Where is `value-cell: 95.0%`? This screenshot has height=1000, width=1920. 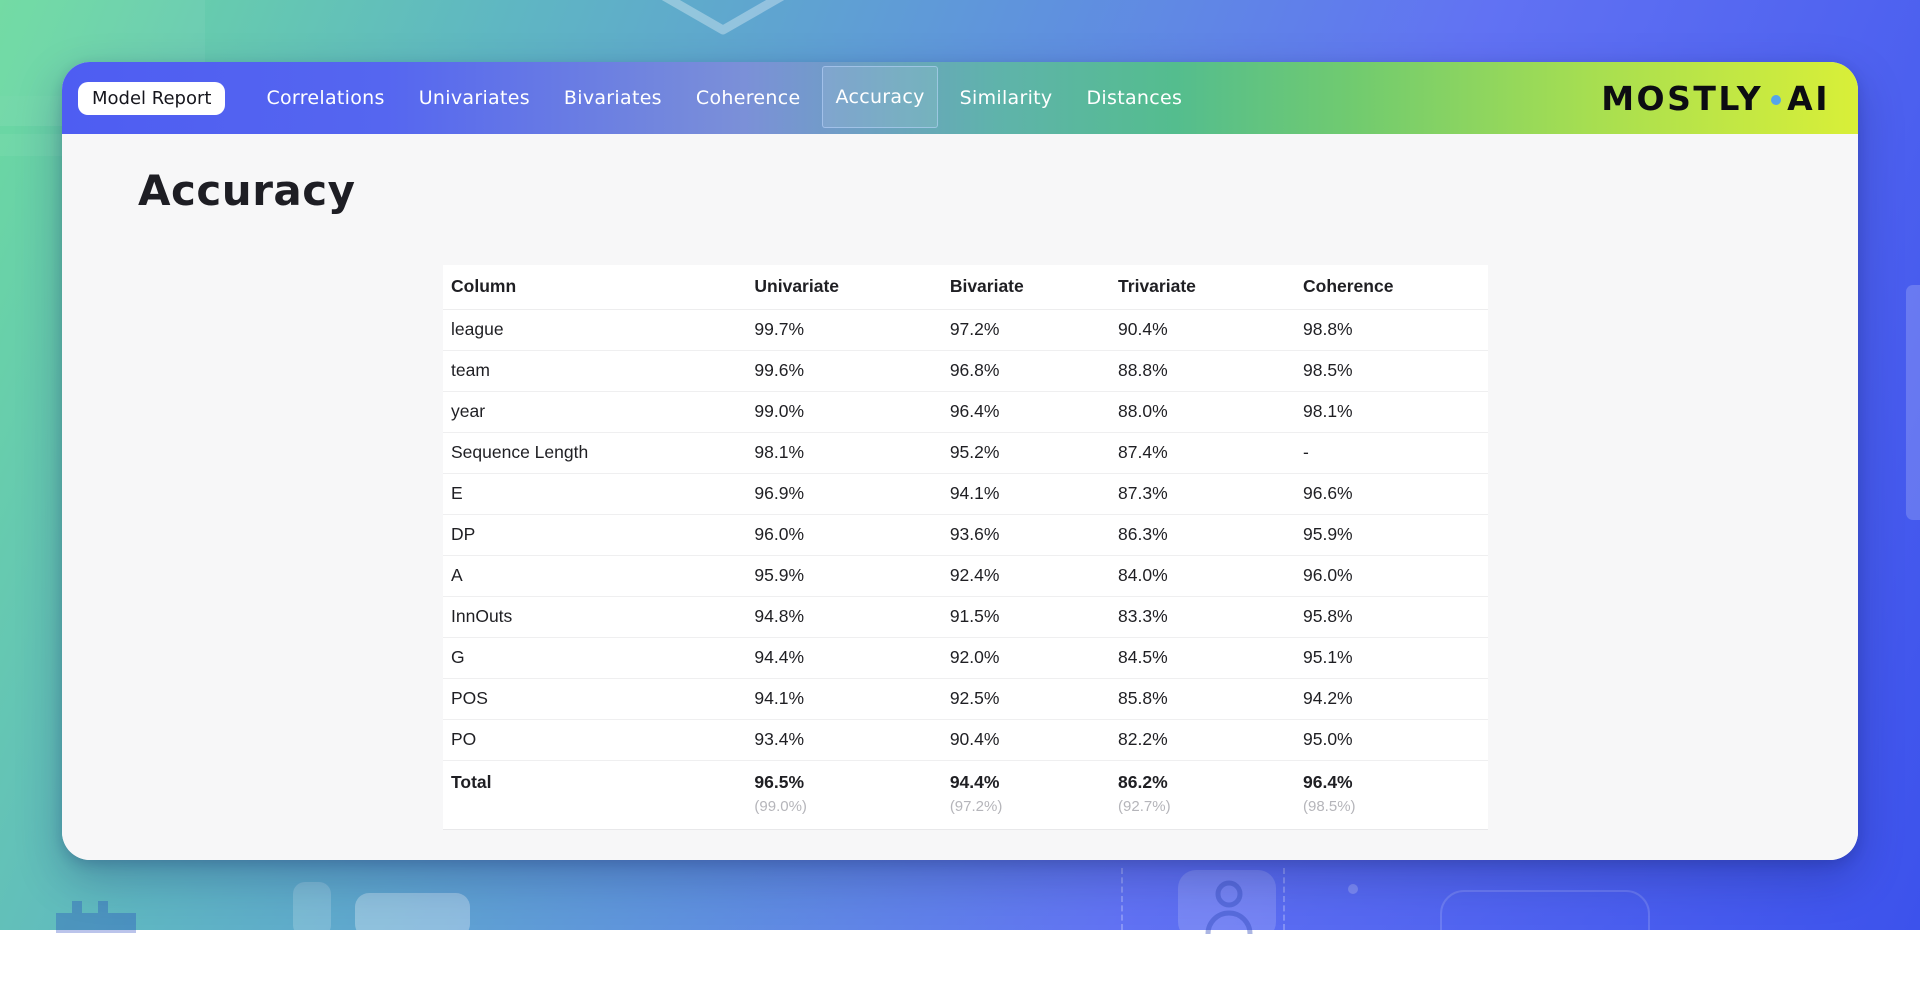
value-cell: 95.0% is located at coordinates (1395, 740).